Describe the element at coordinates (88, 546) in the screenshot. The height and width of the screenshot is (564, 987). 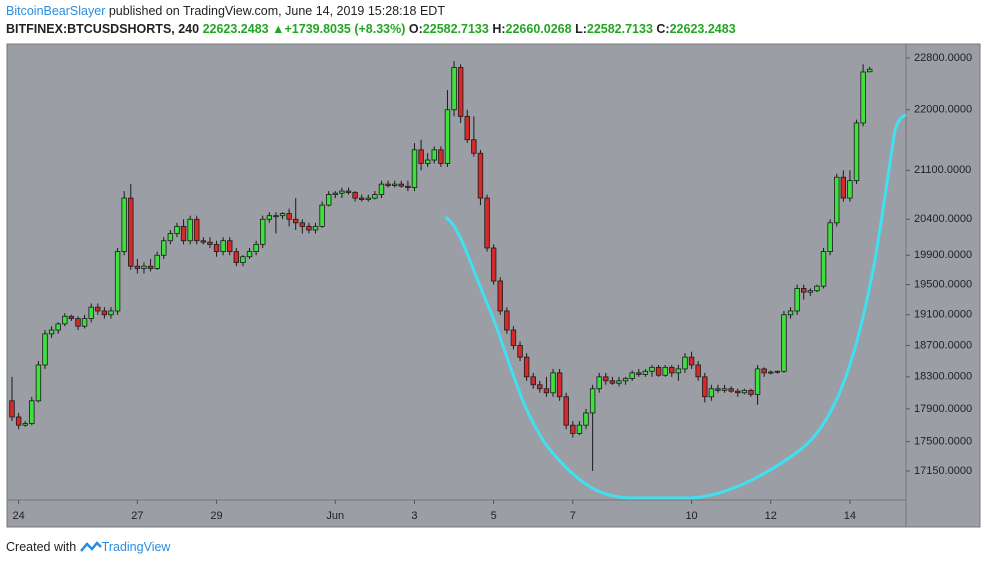
I see `footer: Created with TradingView` at that location.